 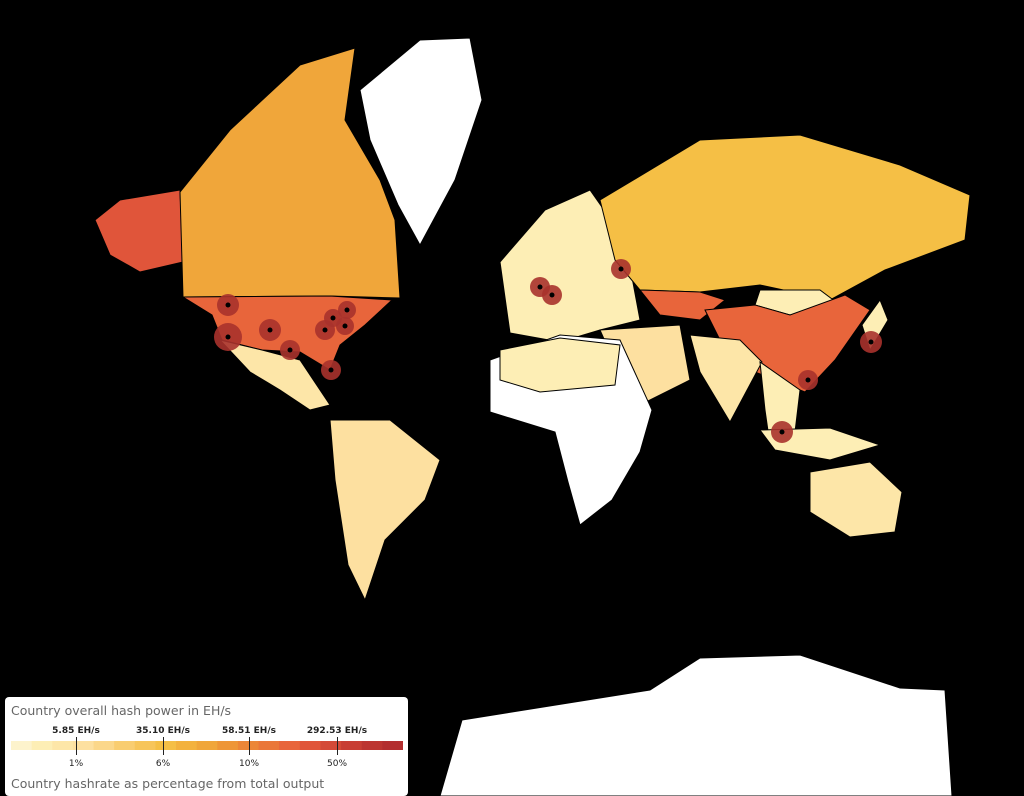 What do you see at coordinates (337, 764) in the screenshot?
I see `tick-percent-label: 50%` at bounding box center [337, 764].